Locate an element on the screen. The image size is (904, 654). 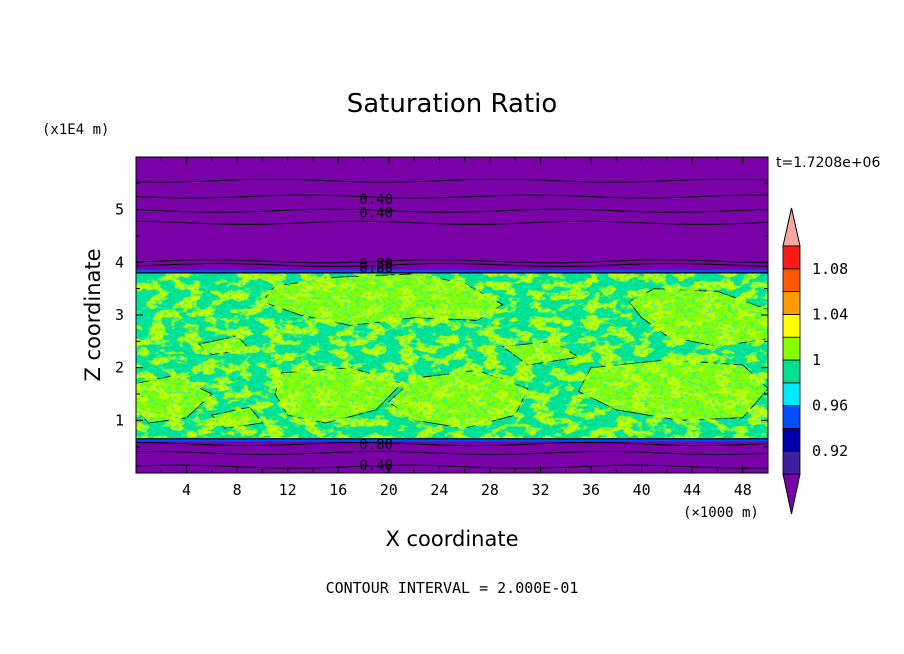
x-units-label: (×1000 m) is located at coordinates (721, 513).